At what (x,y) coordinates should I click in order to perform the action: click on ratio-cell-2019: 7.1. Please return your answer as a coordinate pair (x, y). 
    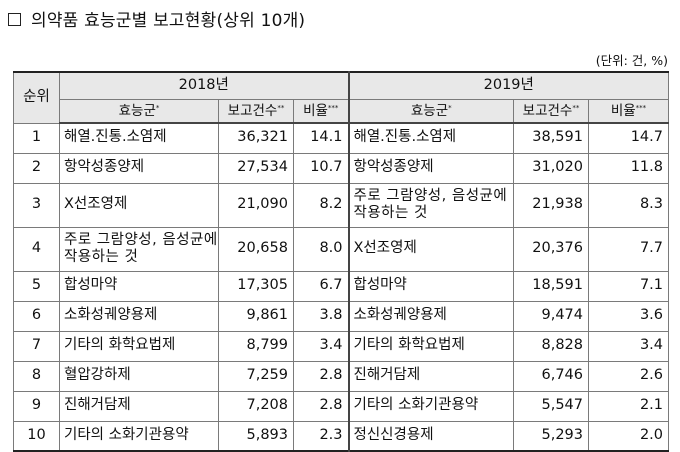
    Looking at the image, I should click on (628, 286).